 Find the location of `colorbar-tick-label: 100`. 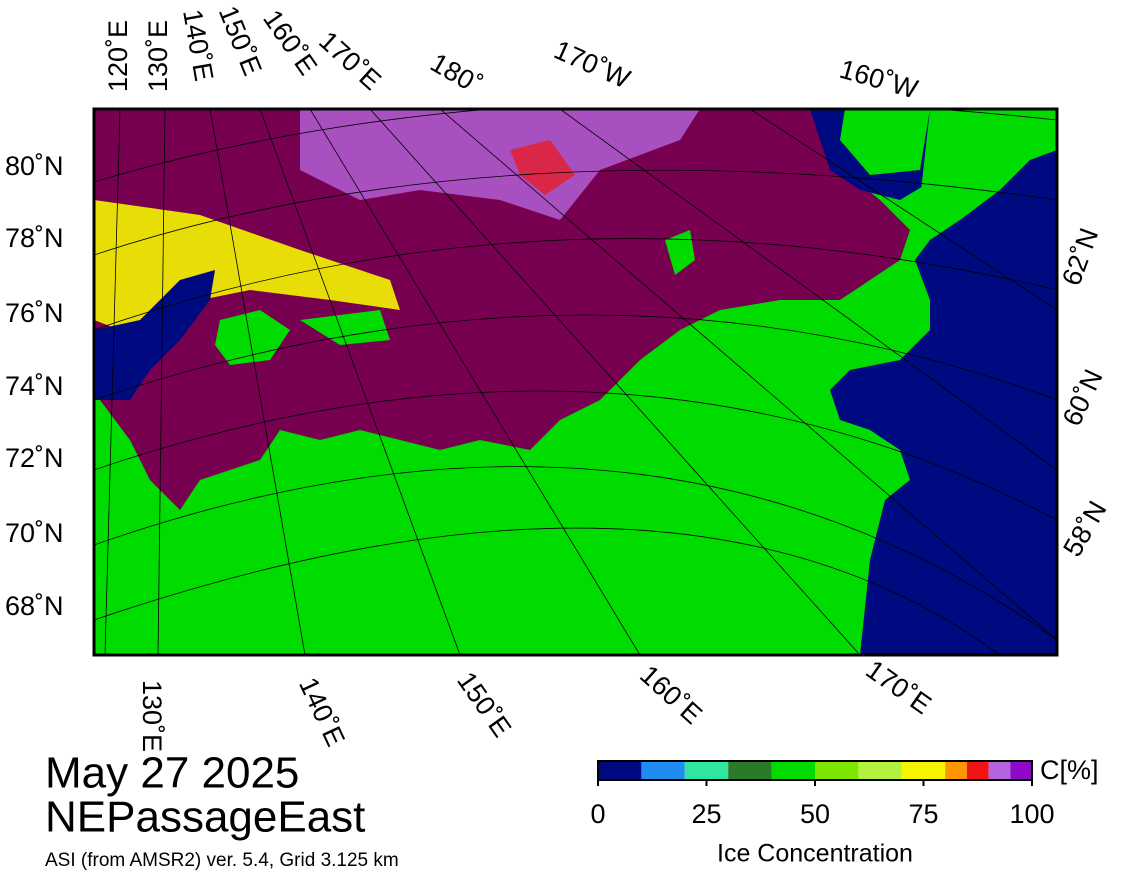

colorbar-tick-label: 100 is located at coordinates (1031, 814).